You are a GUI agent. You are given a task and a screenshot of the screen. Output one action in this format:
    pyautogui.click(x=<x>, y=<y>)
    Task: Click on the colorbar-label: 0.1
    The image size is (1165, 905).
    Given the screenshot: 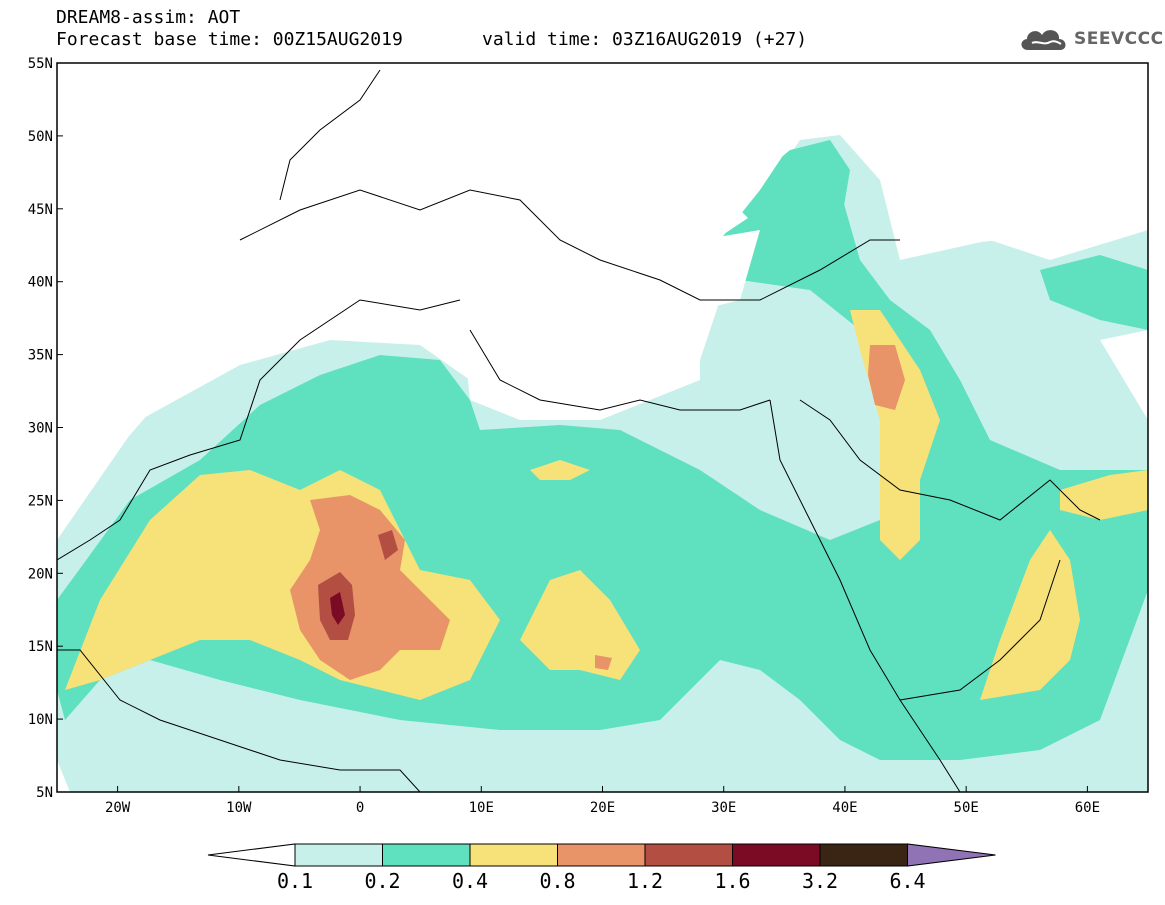 What is the action you would take?
    pyautogui.click(x=295, y=881)
    